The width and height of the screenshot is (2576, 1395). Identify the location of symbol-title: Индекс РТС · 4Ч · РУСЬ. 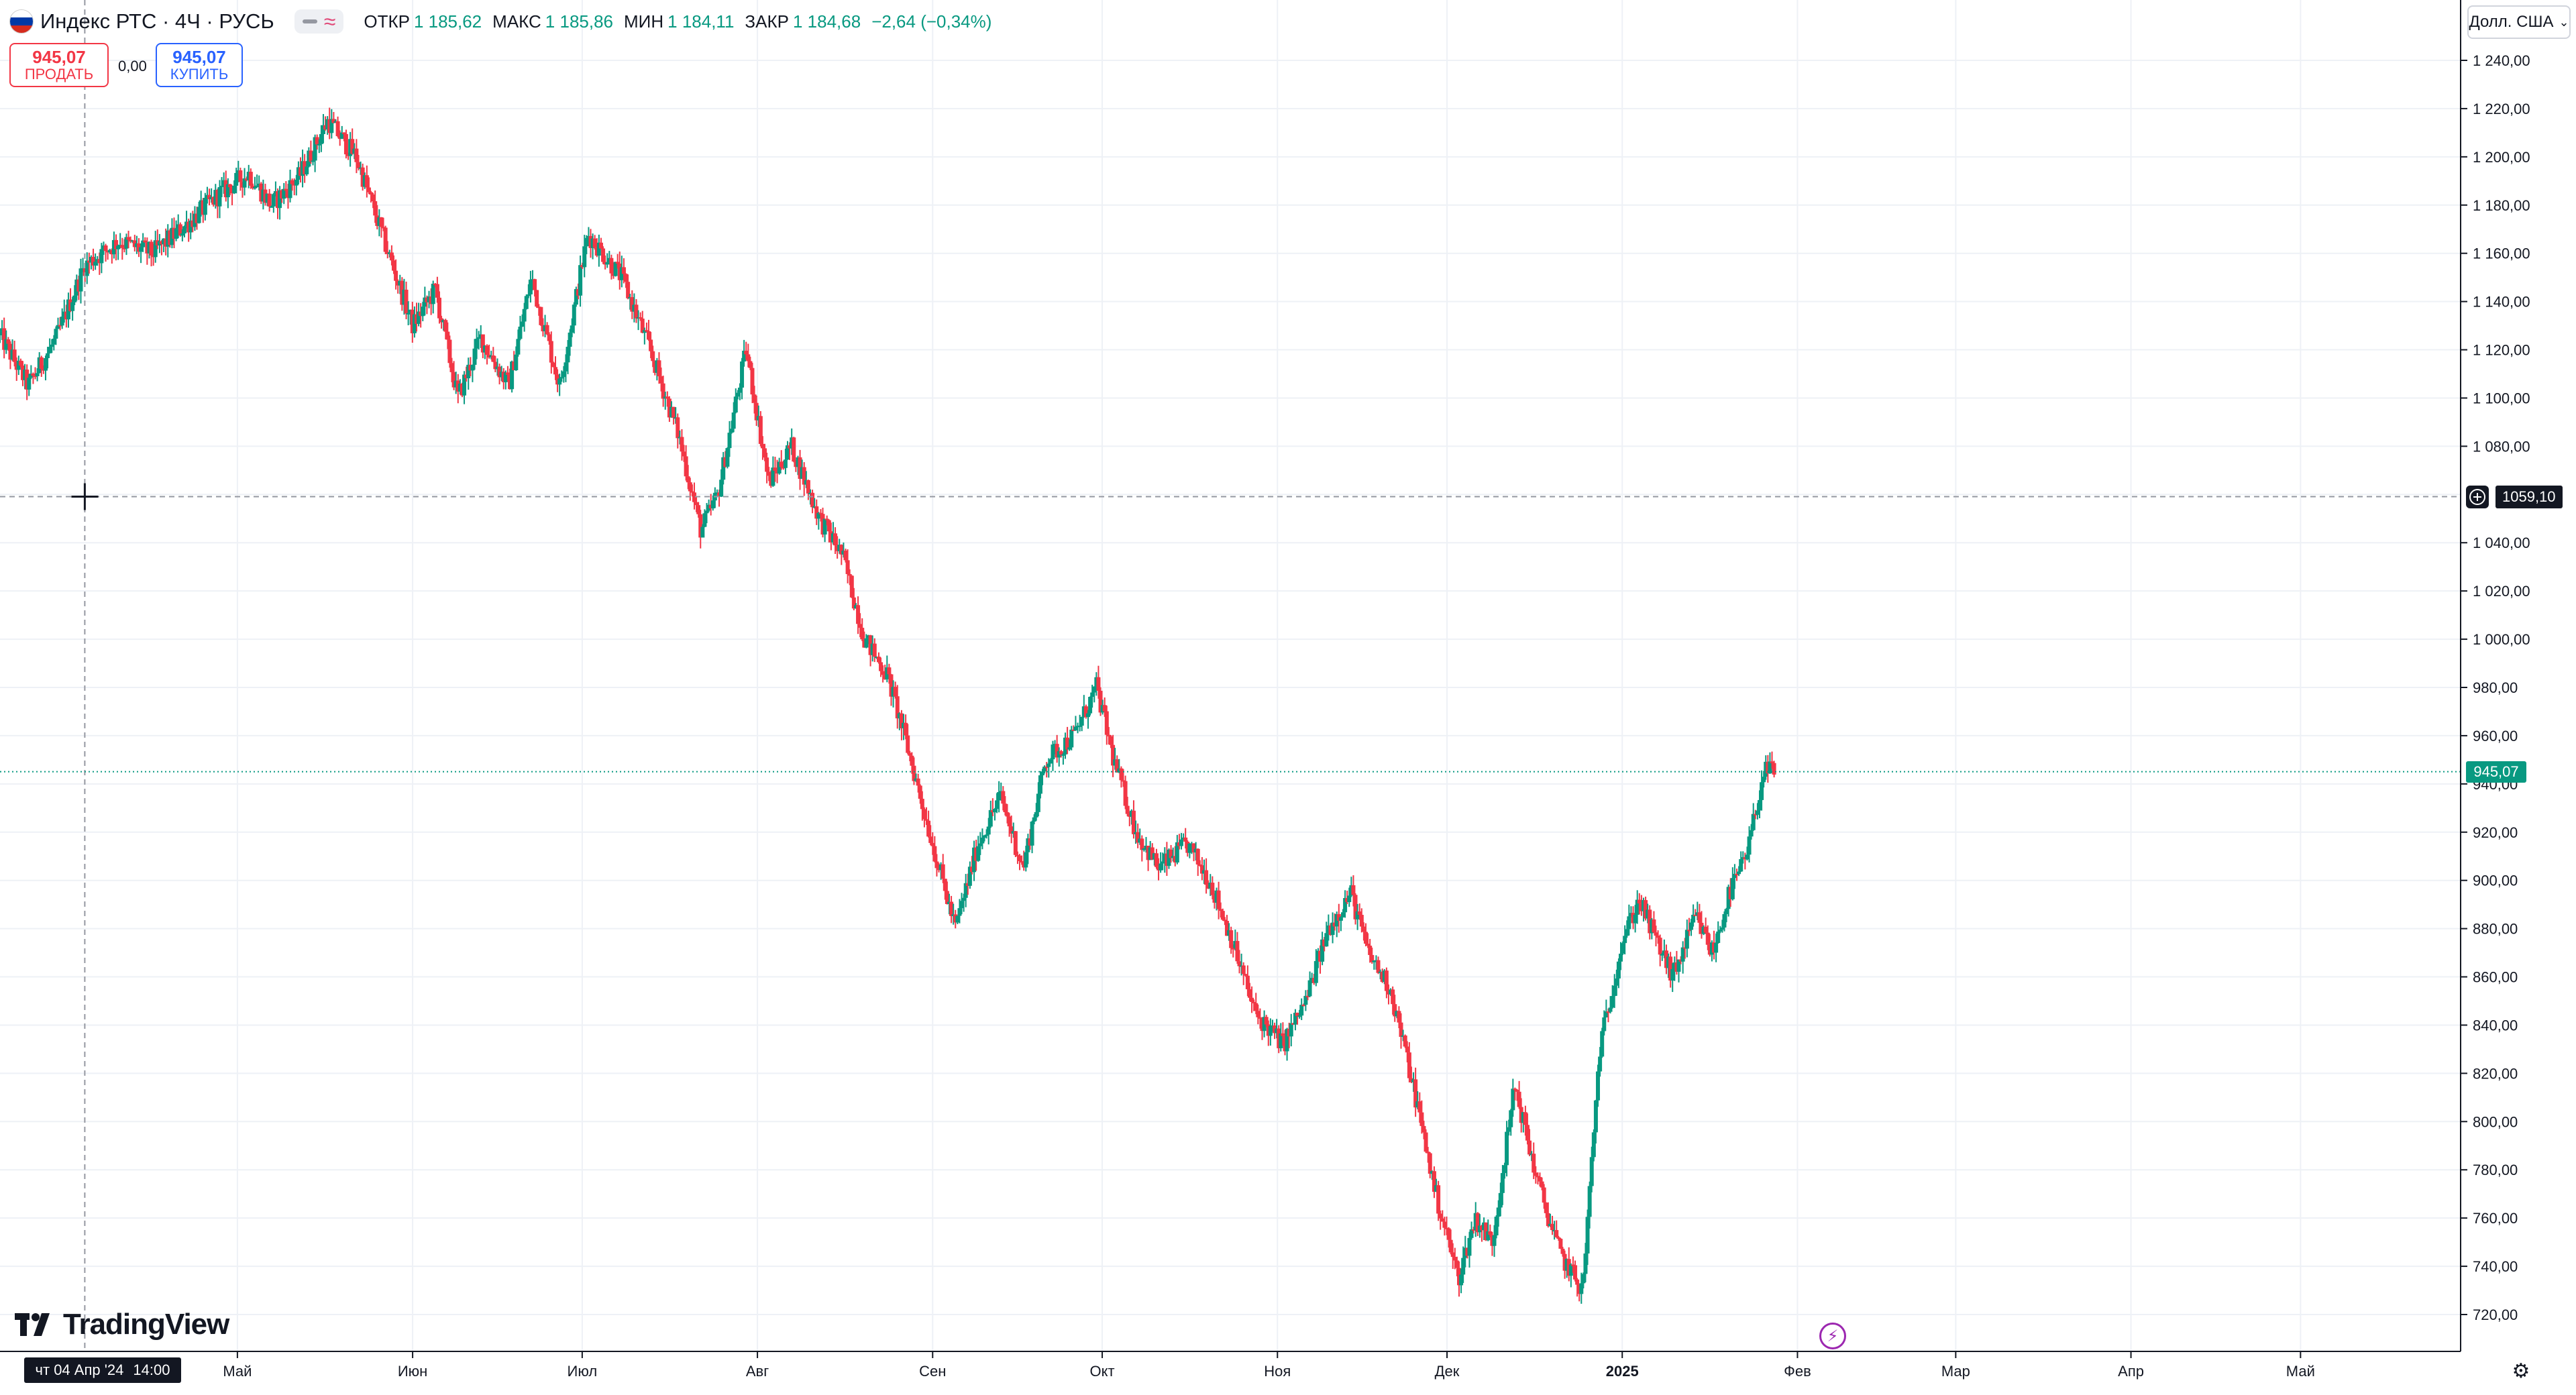
(157, 21).